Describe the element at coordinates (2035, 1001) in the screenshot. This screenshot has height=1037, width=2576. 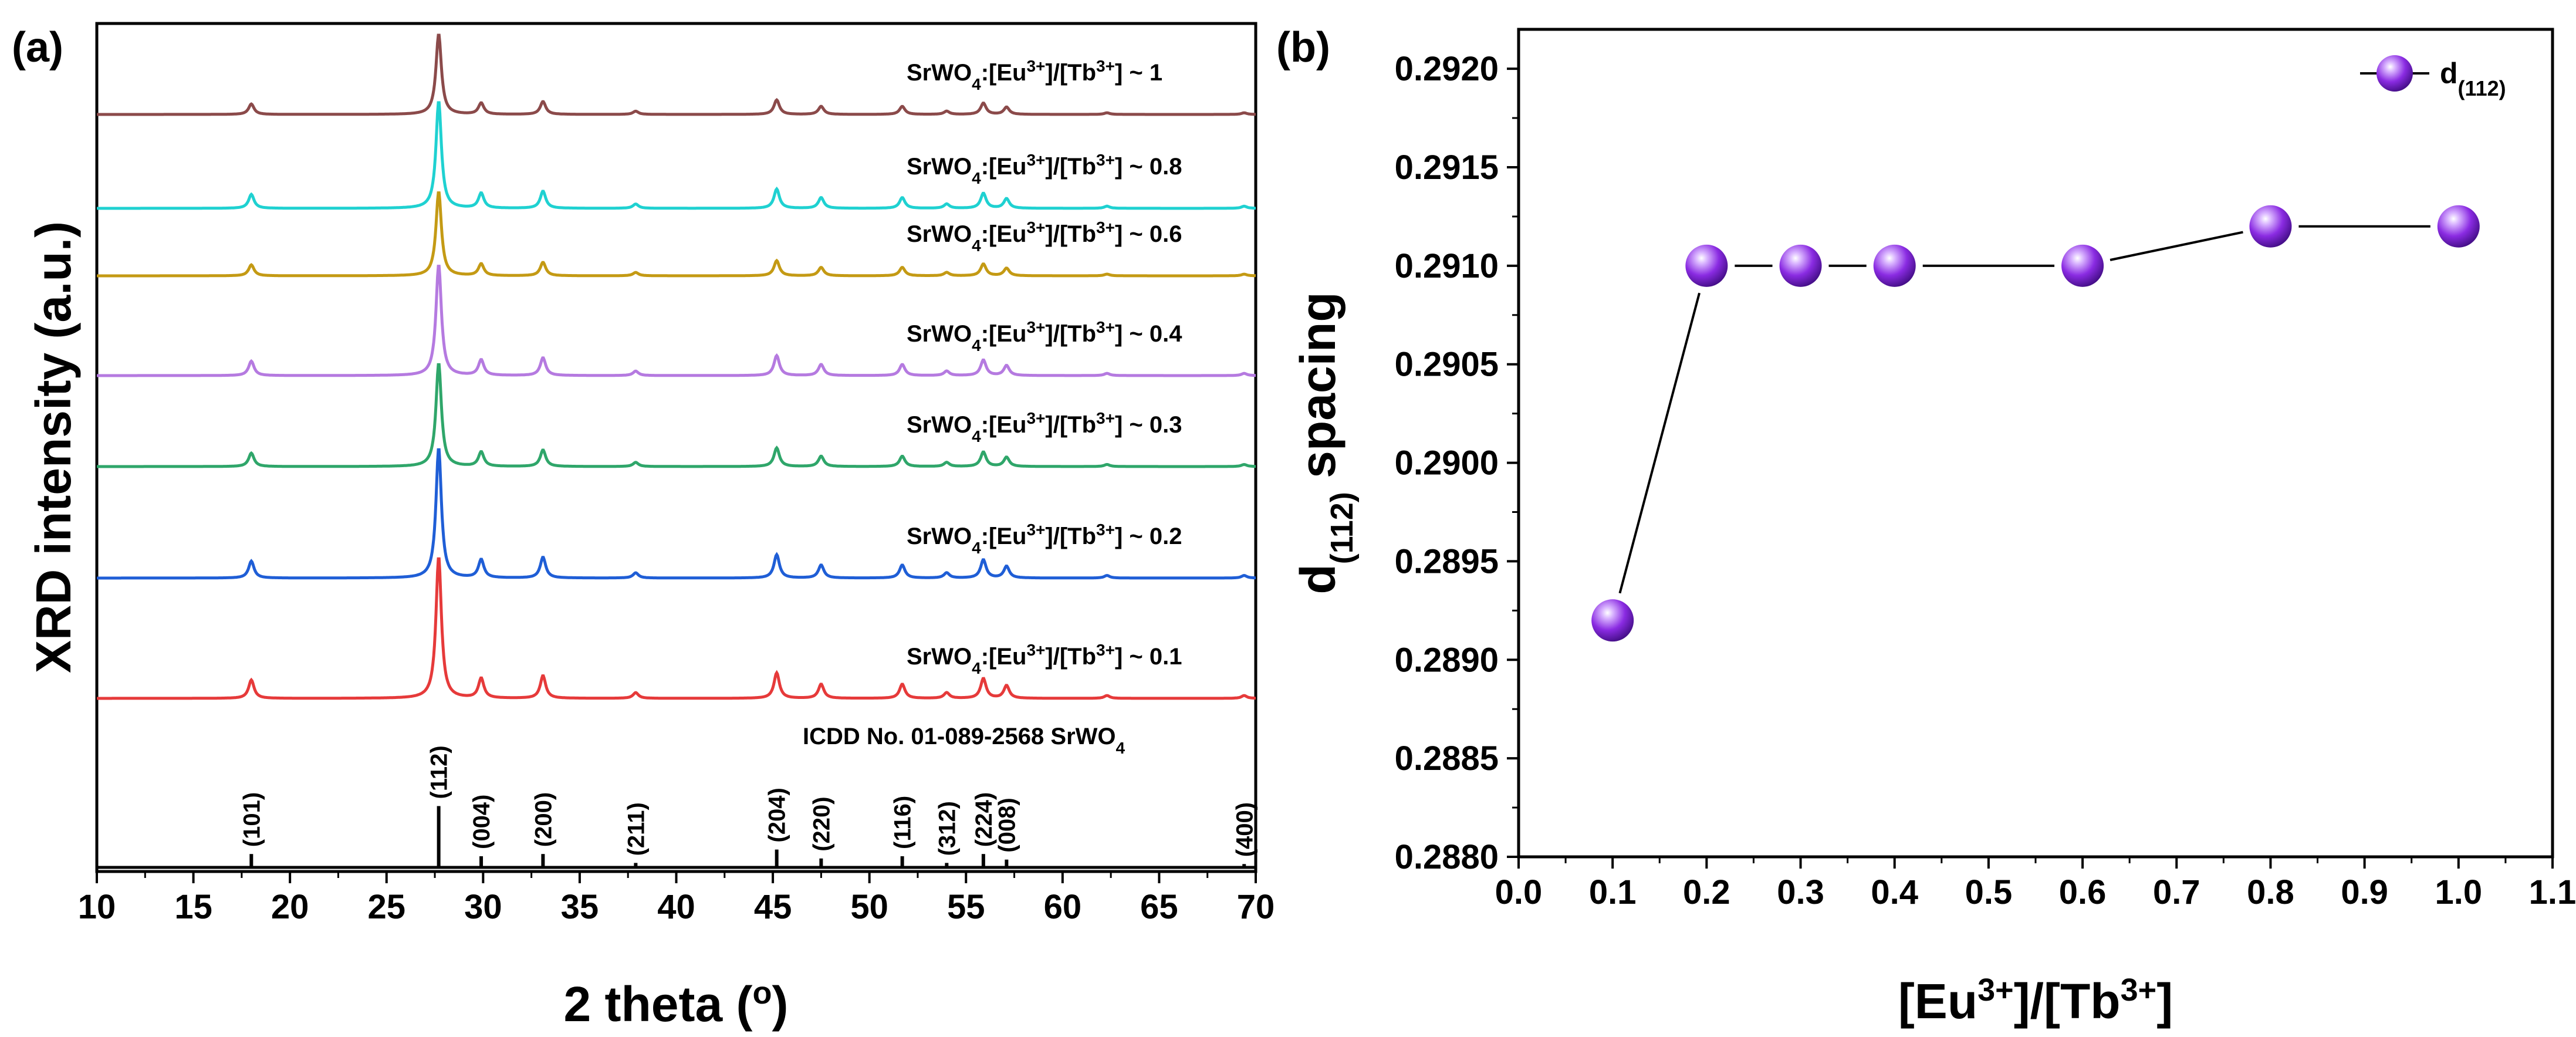
I see `panel-b-x-axis-title: [Eu3+]/[Tb3+]` at that location.